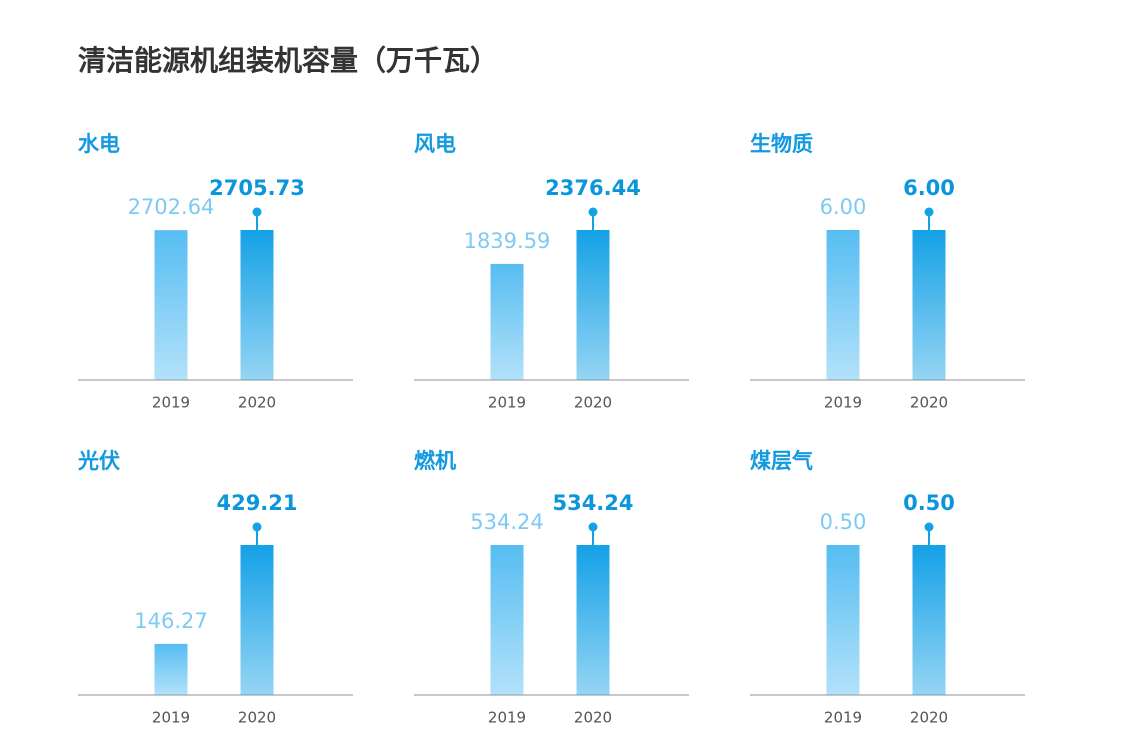 This screenshot has width=1136, height=754. I want to click on panel-title: 煤层气, so click(781, 461).